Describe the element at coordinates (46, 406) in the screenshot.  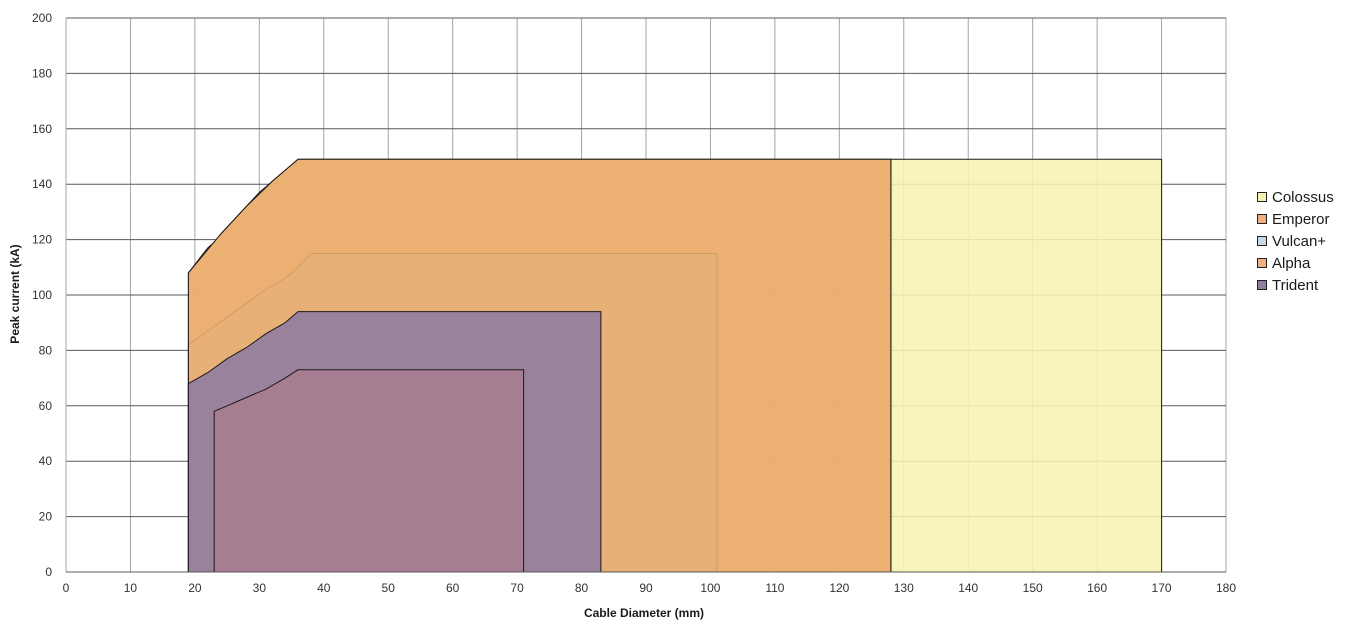
I see `y-tick-label: 60` at that location.